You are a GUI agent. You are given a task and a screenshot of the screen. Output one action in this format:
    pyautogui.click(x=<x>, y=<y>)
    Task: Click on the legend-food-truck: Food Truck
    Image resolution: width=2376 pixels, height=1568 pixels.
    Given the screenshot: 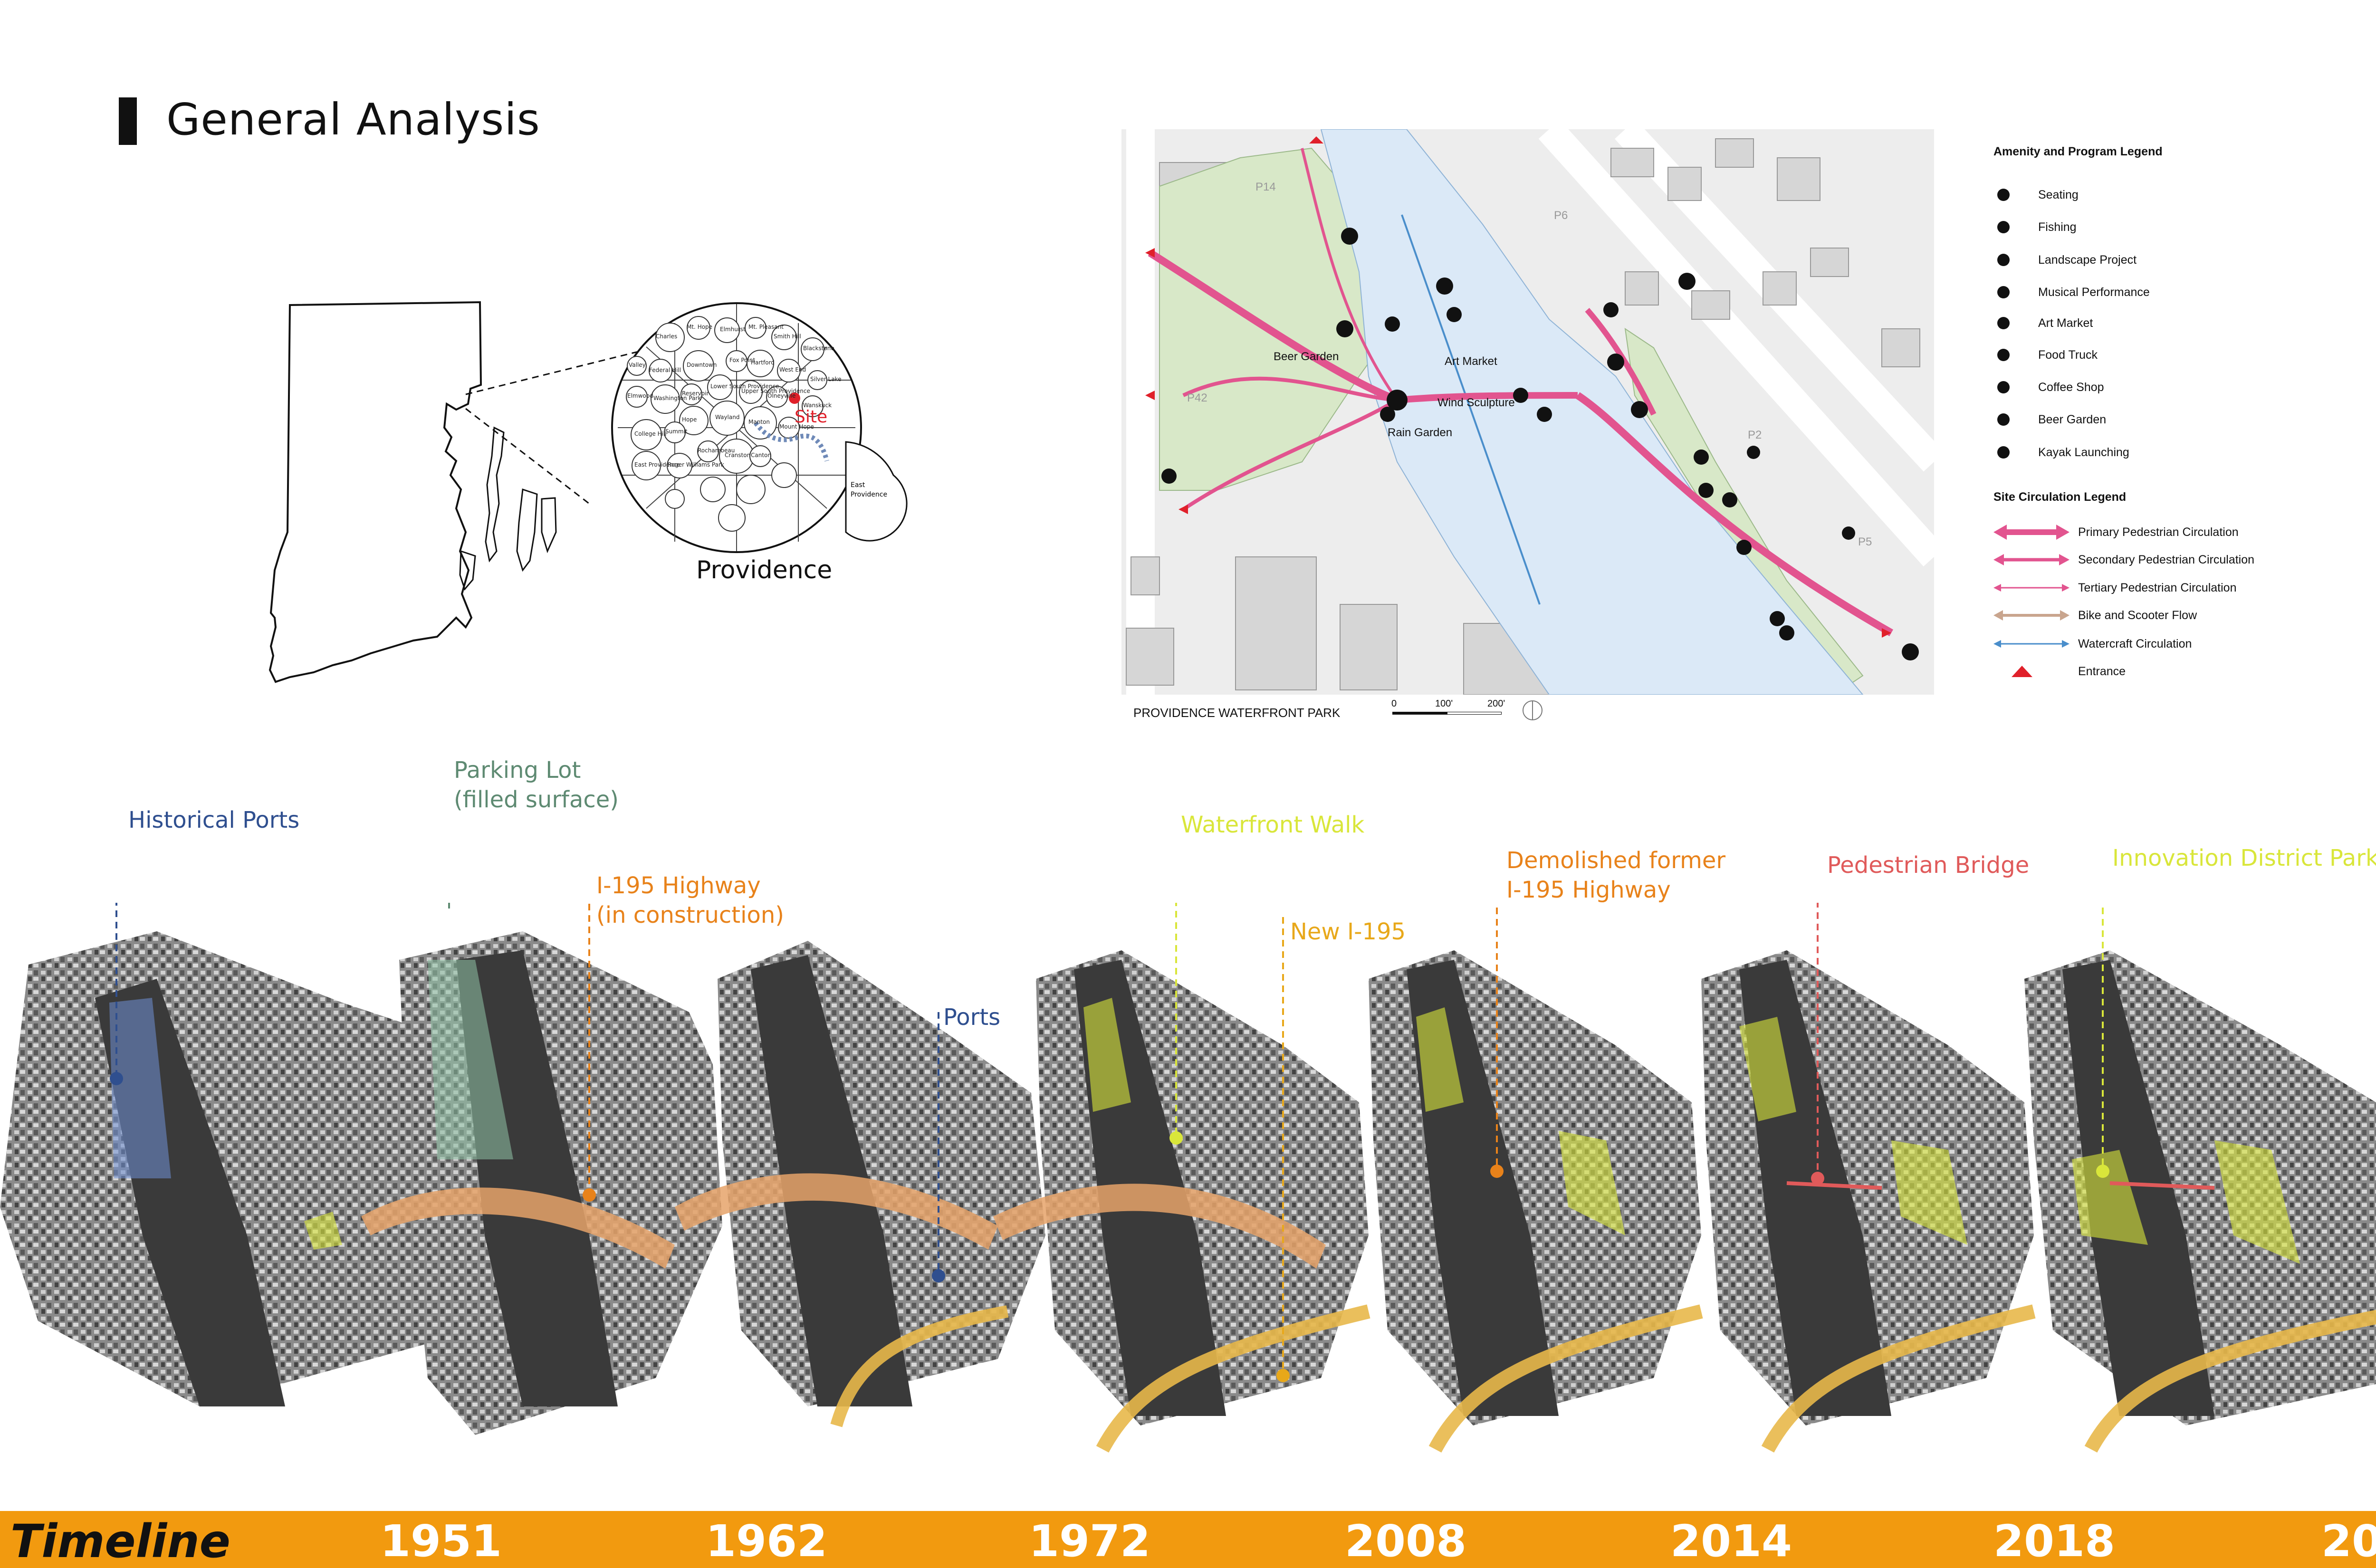 What is the action you would take?
    pyautogui.click(x=2045, y=355)
    